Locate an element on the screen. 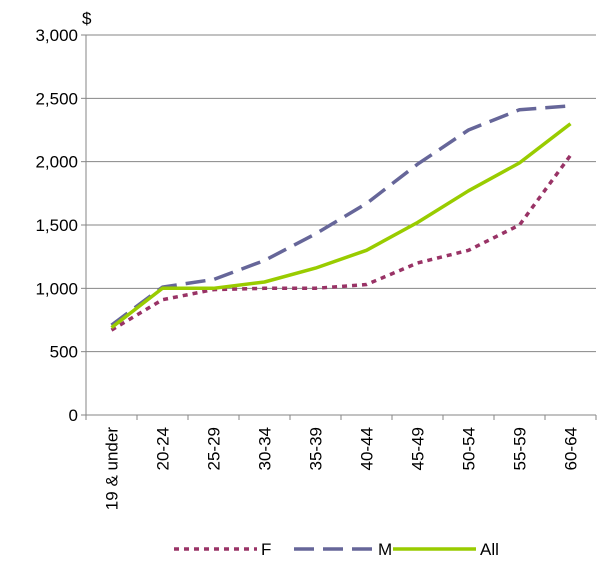 The image size is (601, 566). y-tick-label: 1,000 is located at coordinates (56, 288).